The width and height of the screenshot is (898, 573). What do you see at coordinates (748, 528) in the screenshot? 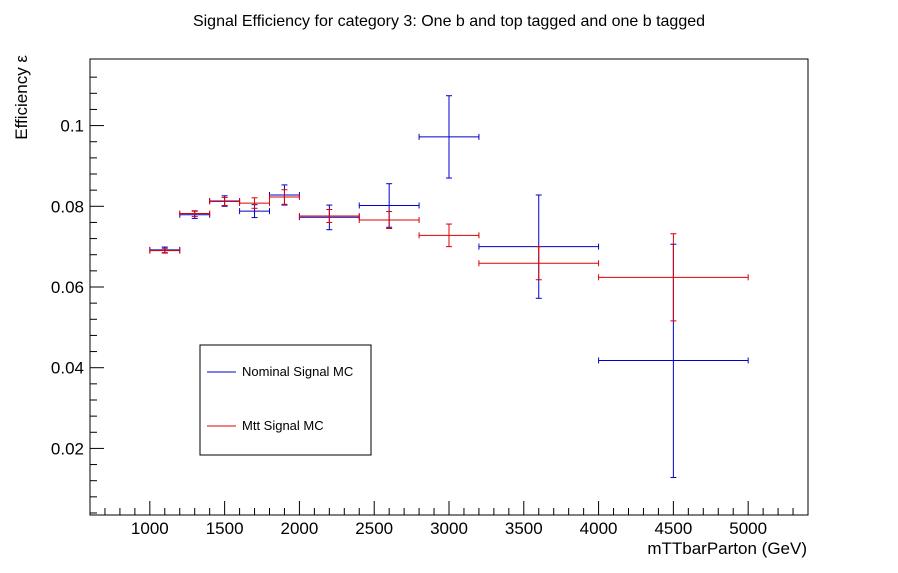
I see `x-tick-label: 5000` at bounding box center [748, 528].